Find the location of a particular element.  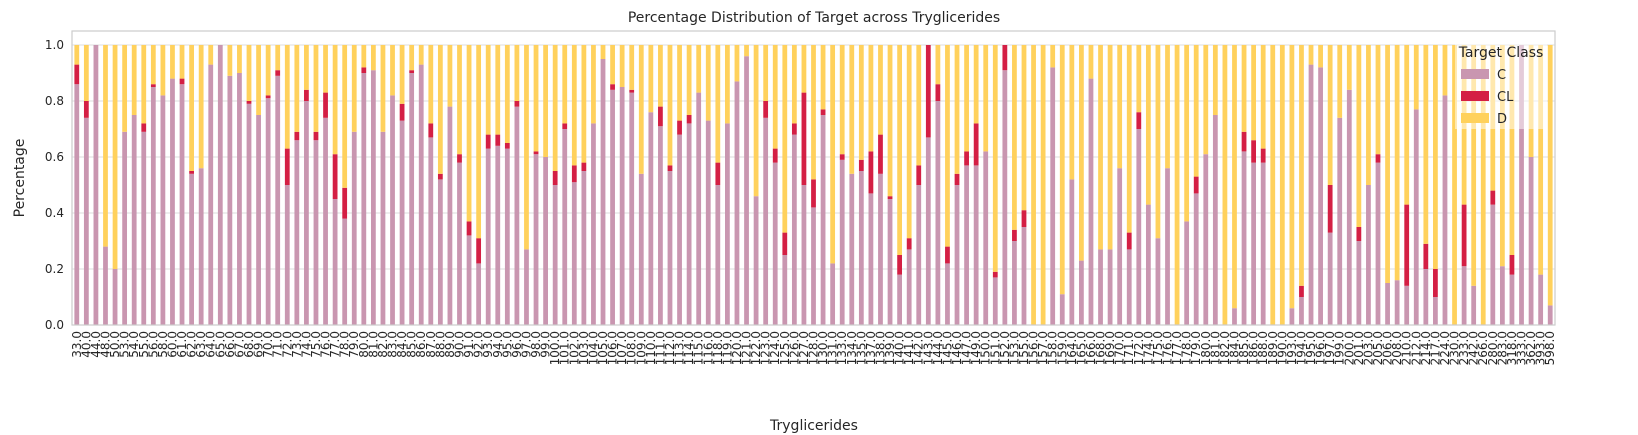

x-tick-label: 64.0 is located at coordinates (211, 344).